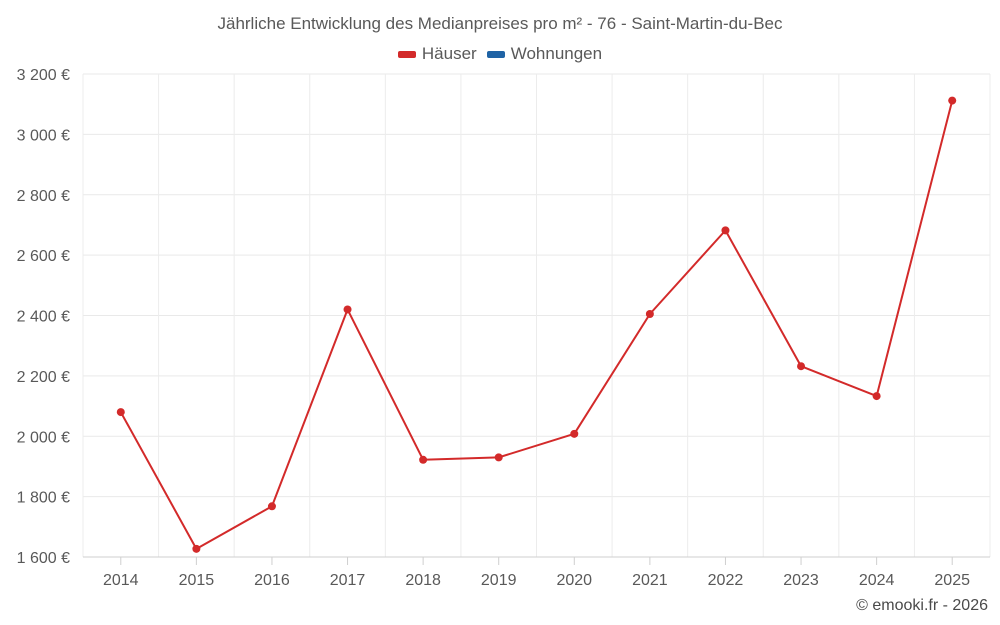  I want to click on x-tick-label: 2022, so click(726, 580).